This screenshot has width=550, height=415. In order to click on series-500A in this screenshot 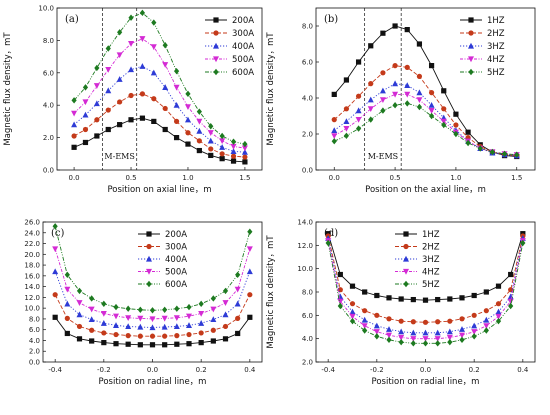, I will do `click(152, 284)`.